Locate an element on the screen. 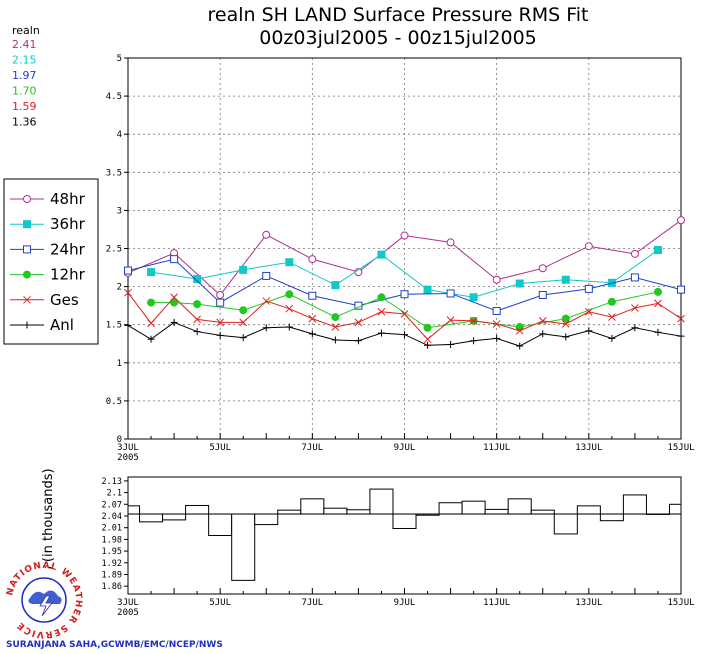  legend-marker-36hr is located at coordinates (27, 224).